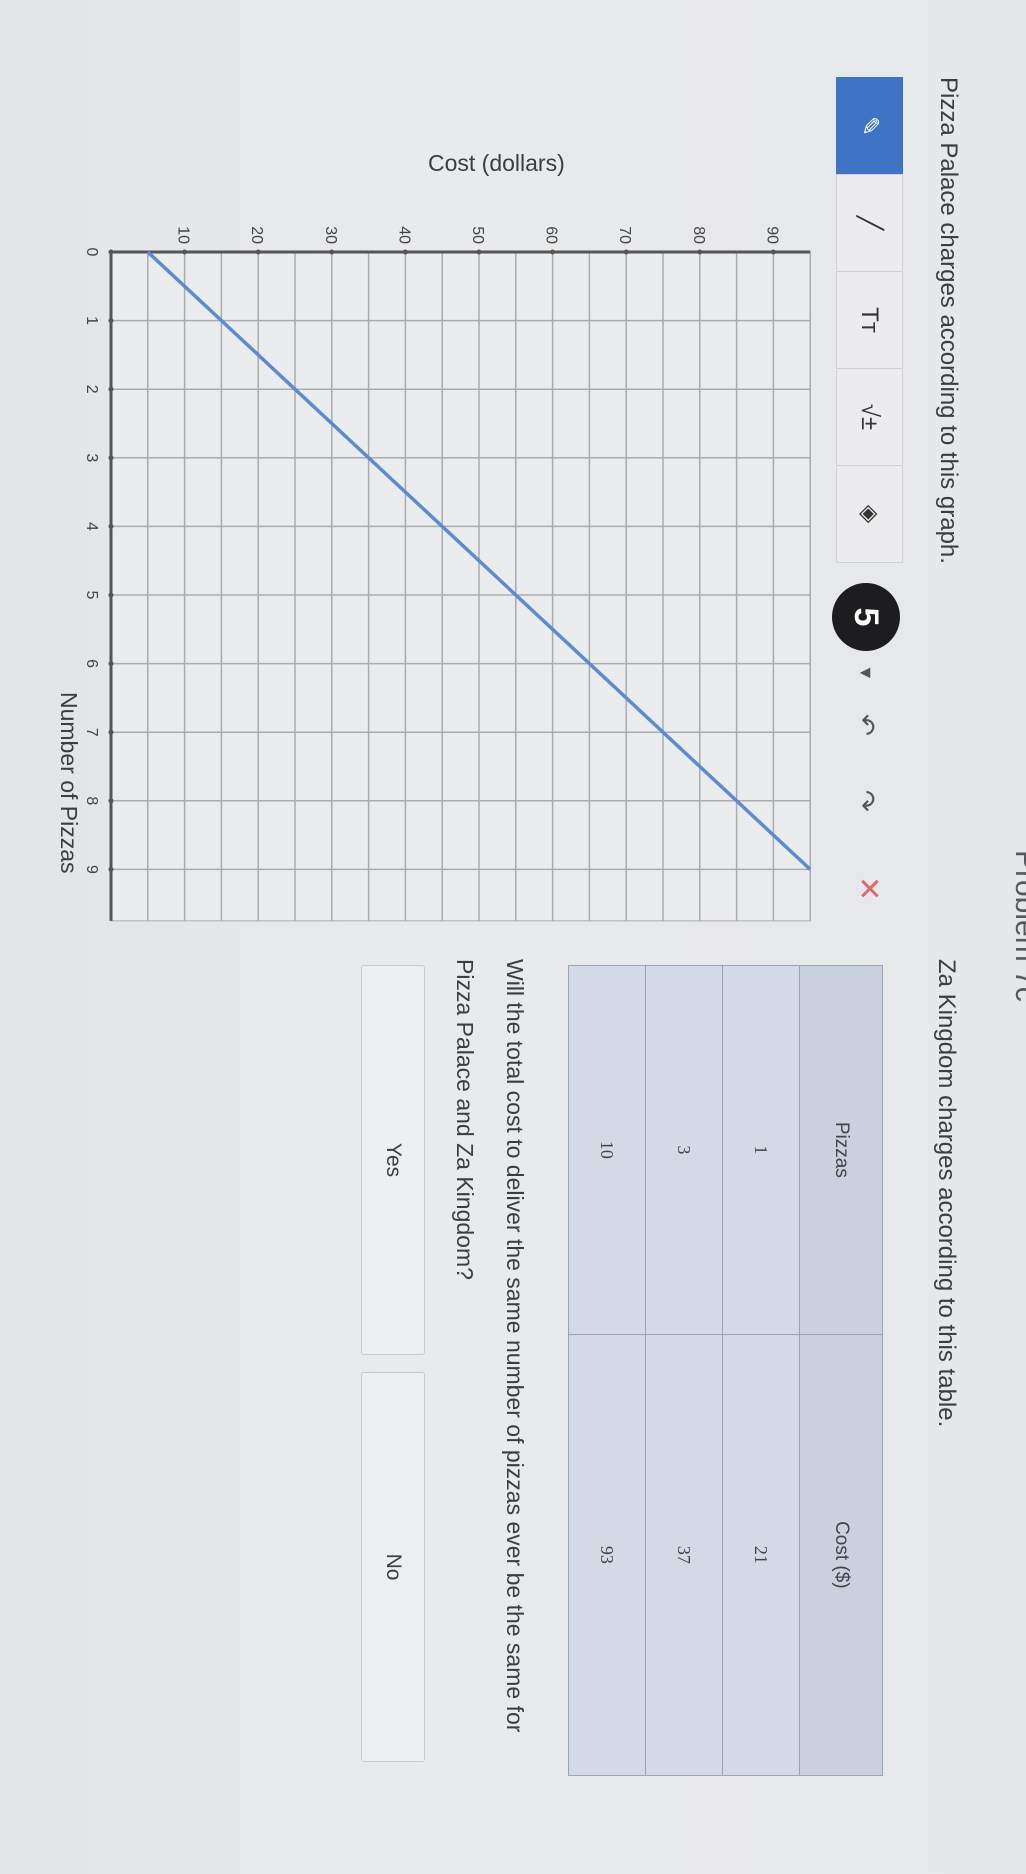 This screenshot has width=1026, height=1874. What do you see at coordinates (91, 389) in the screenshot?
I see `x-tick-label: 2` at bounding box center [91, 389].